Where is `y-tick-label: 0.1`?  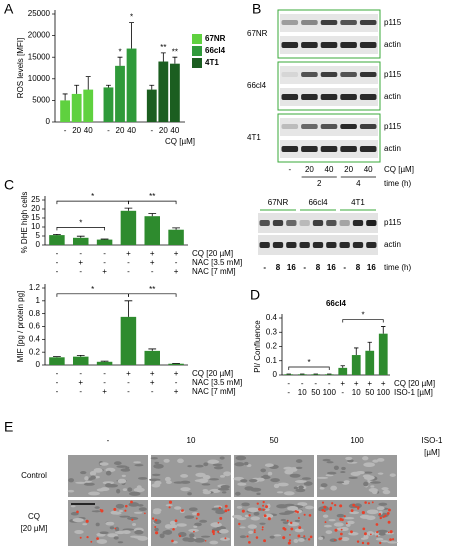 y-tick-label: 0.1 is located at coordinates (272, 360).